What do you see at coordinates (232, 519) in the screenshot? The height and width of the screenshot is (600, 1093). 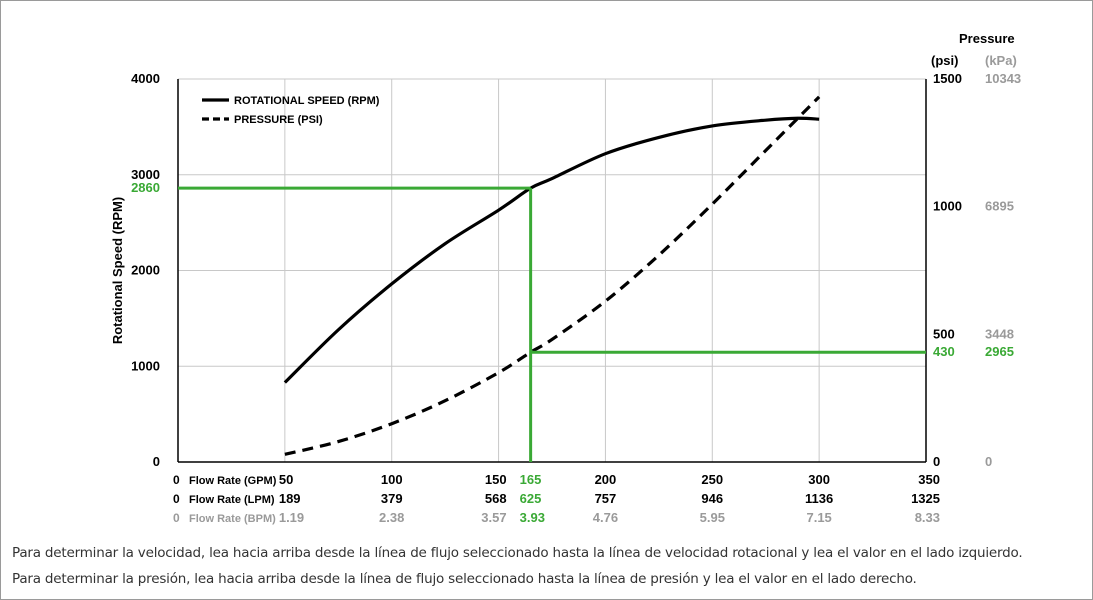 I see `x-row-label: Flow Rate (BPM)` at bounding box center [232, 519].